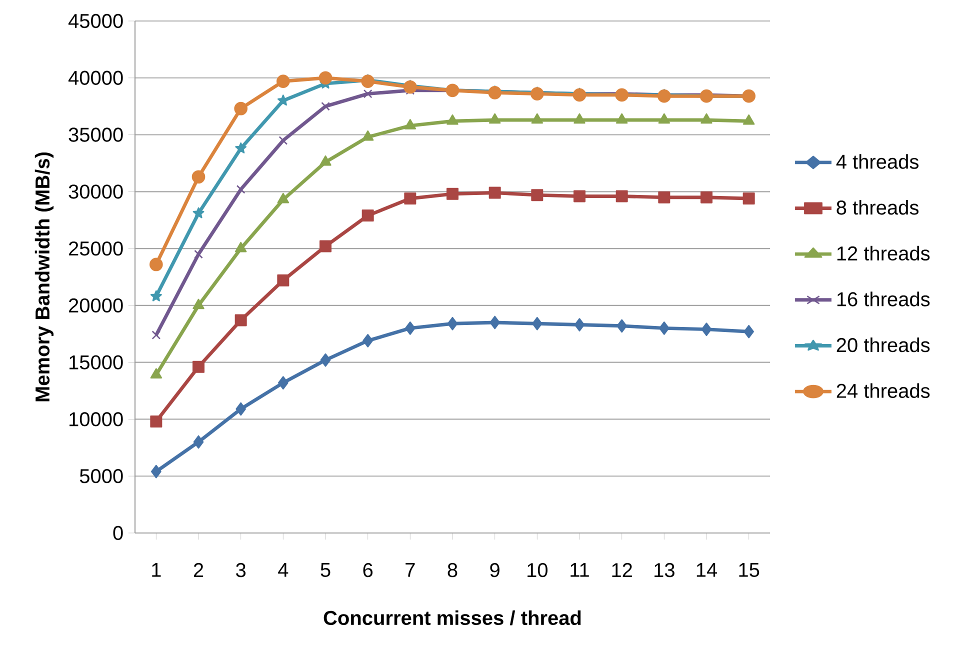  I want to click on x-tick-label: 7, so click(410, 570).